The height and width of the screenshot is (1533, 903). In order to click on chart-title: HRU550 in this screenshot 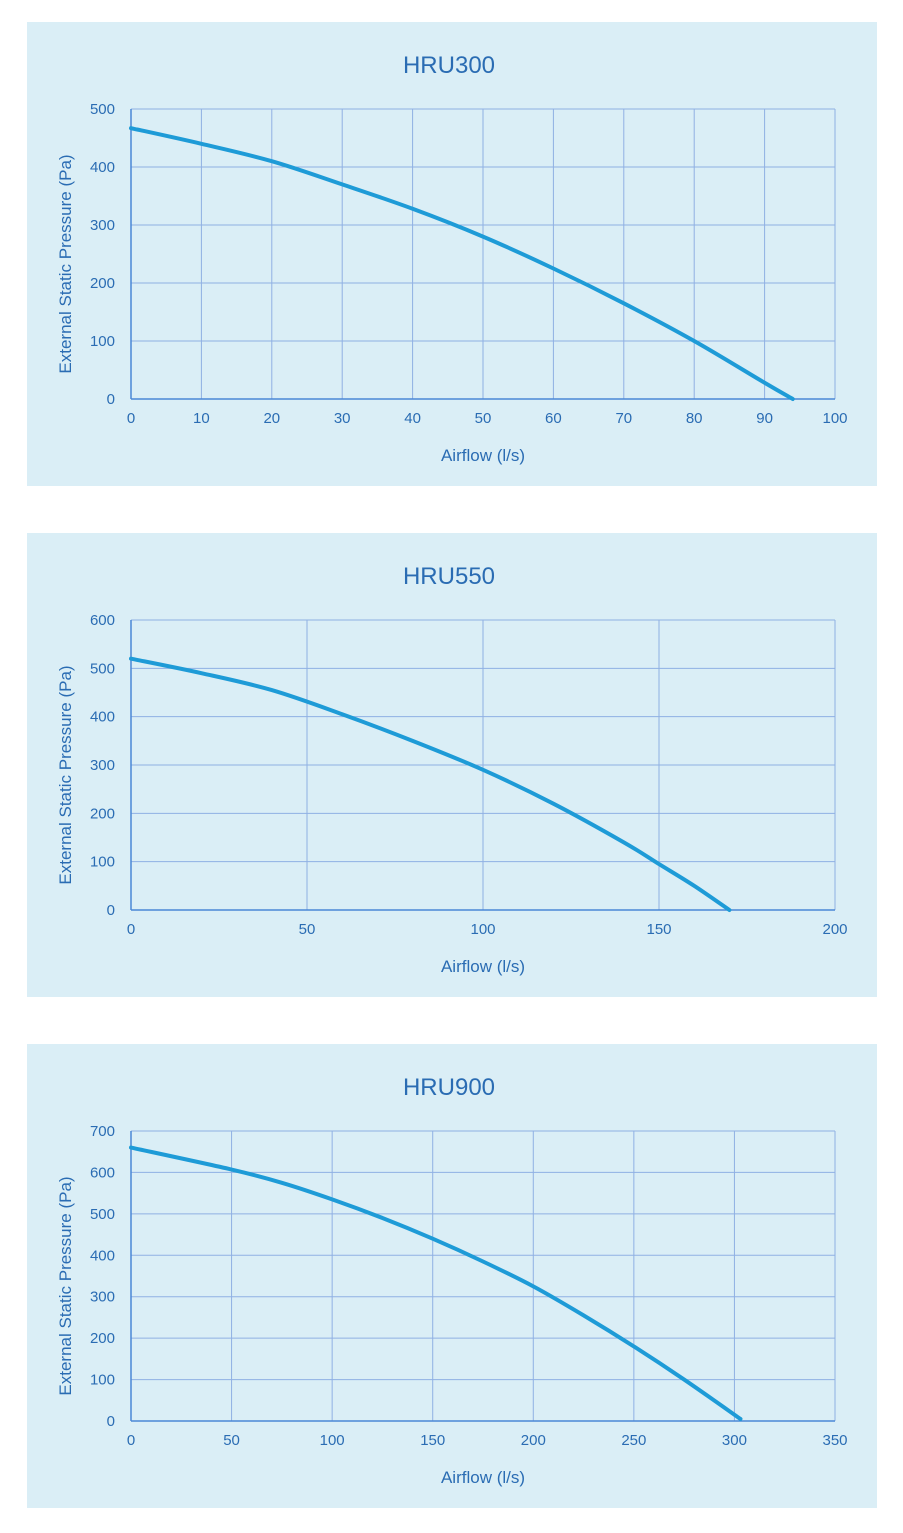, I will do `click(449, 576)`.